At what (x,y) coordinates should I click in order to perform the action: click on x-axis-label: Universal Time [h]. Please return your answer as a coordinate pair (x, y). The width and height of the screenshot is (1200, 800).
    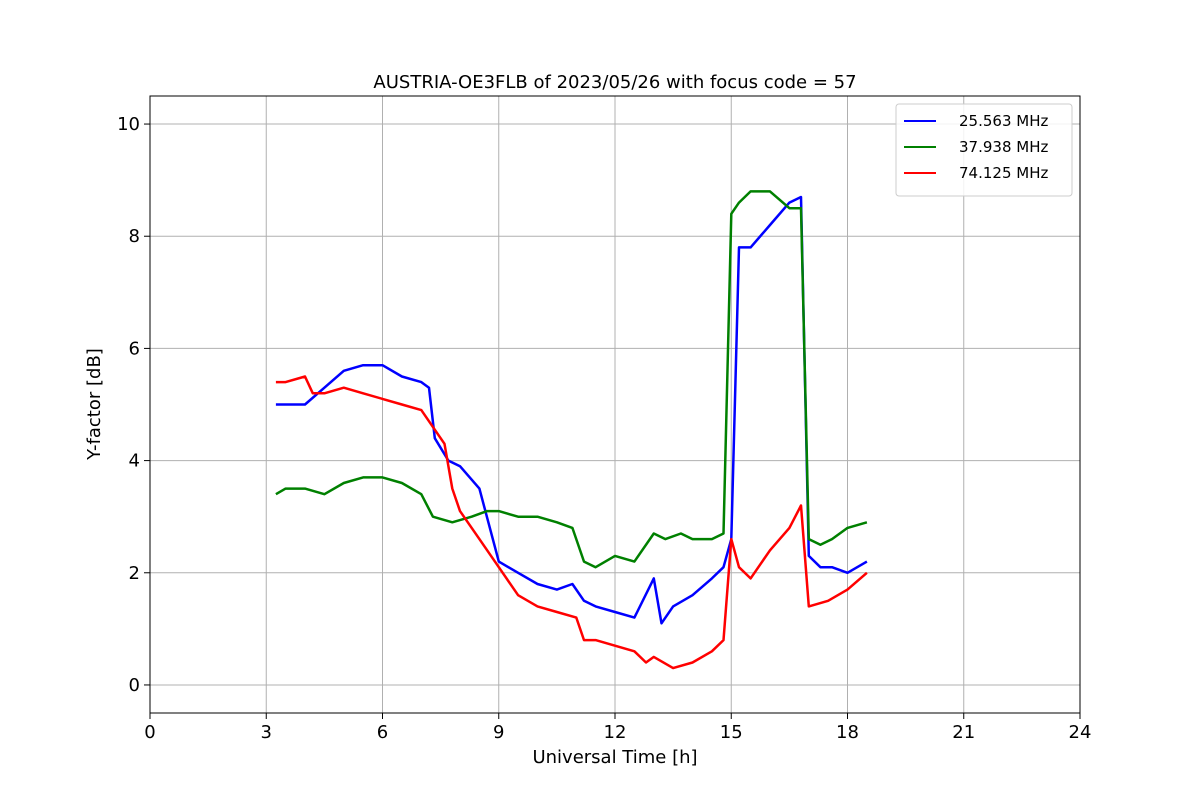
    Looking at the image, I should click on (614, 757).